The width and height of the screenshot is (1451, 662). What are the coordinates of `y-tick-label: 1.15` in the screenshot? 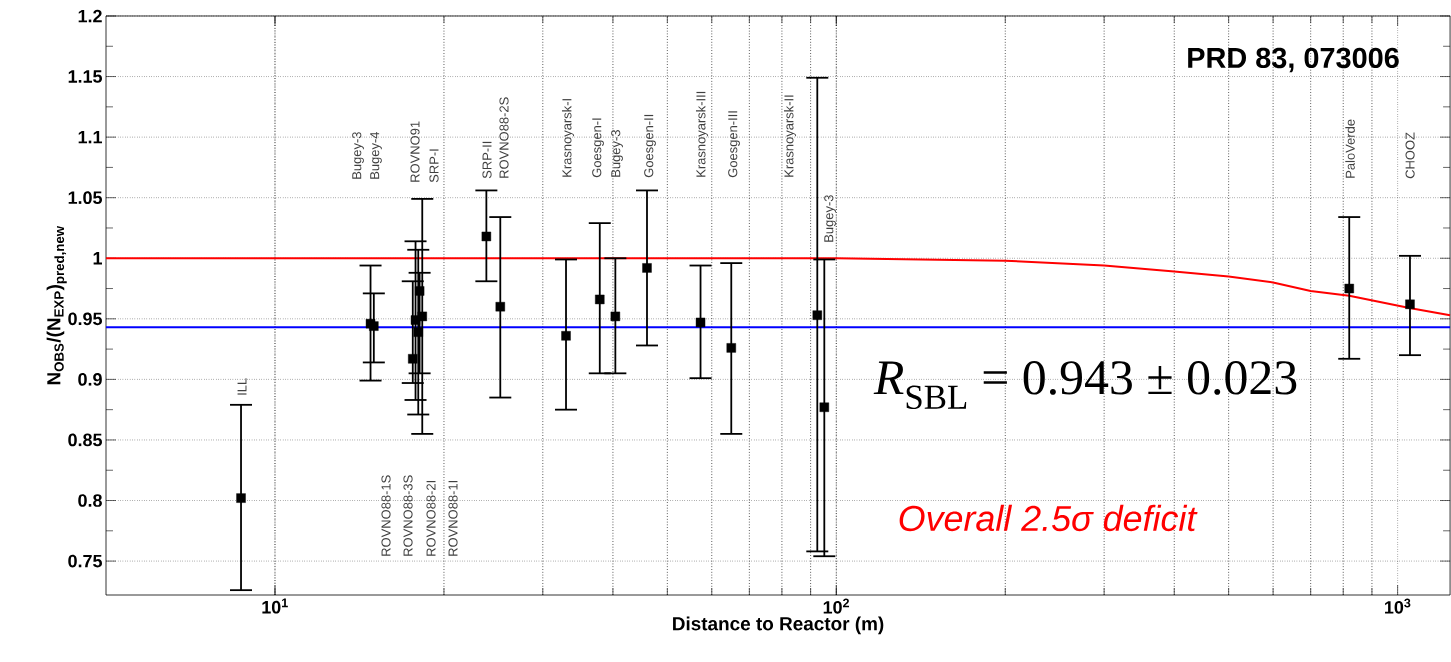 It's located at (85, 76).